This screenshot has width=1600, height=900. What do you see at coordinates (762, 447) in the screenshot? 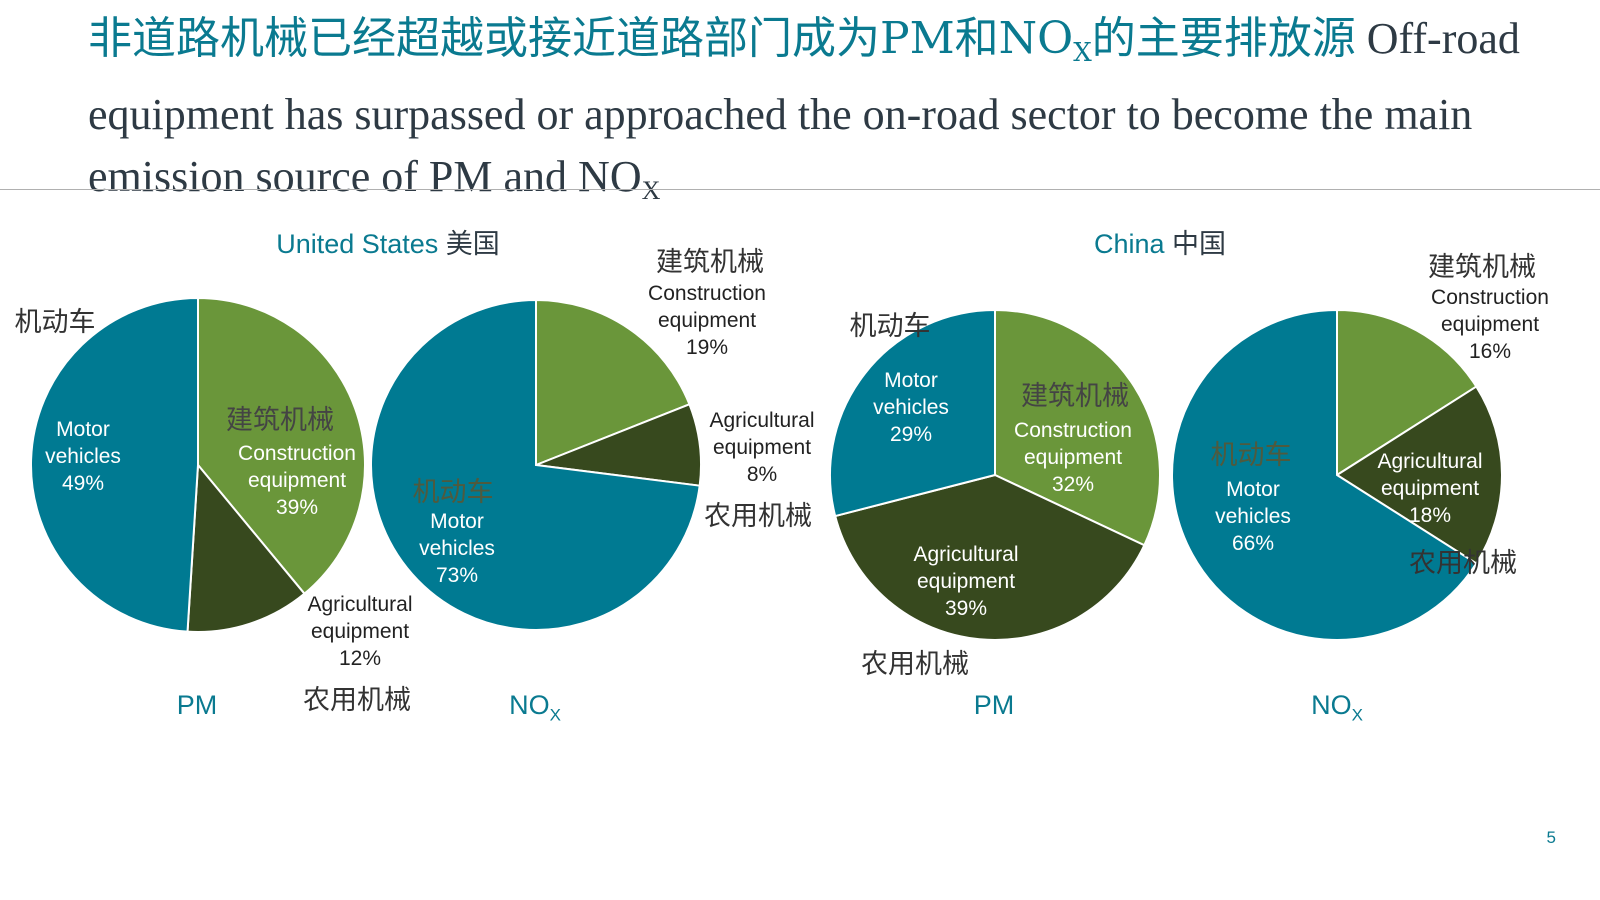
I see `data-label: Agricultural equipment 8%` at bounding box center [762, 447].